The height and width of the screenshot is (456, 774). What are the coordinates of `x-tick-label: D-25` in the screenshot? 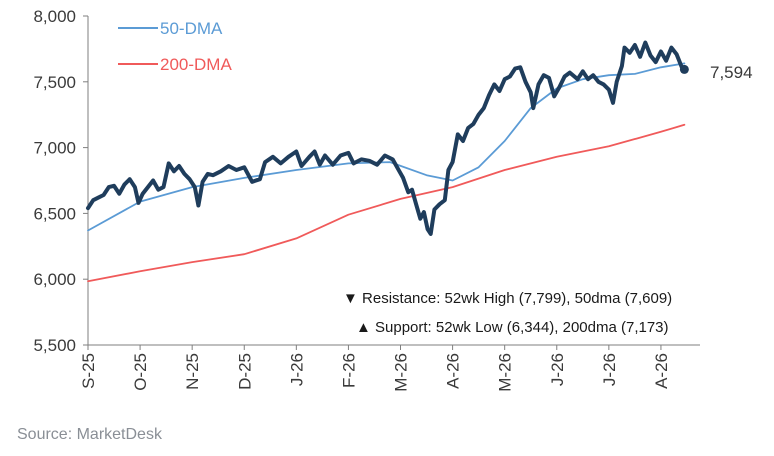 It's located at (244, 371).